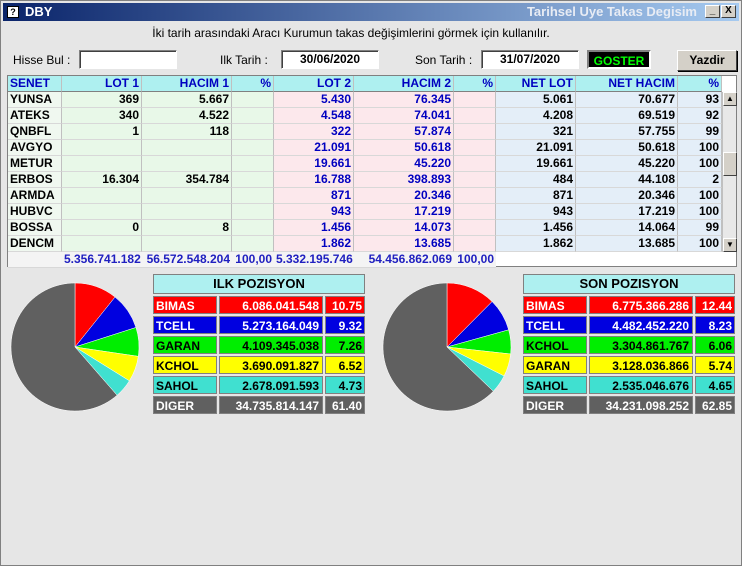 Image resolution: width=742 pixels, height=566 pixels. What do you see at coordinates (35, 212) in the screenshot?
I see `table-row-senet: HUBVC` at bounding box center [35, 212].